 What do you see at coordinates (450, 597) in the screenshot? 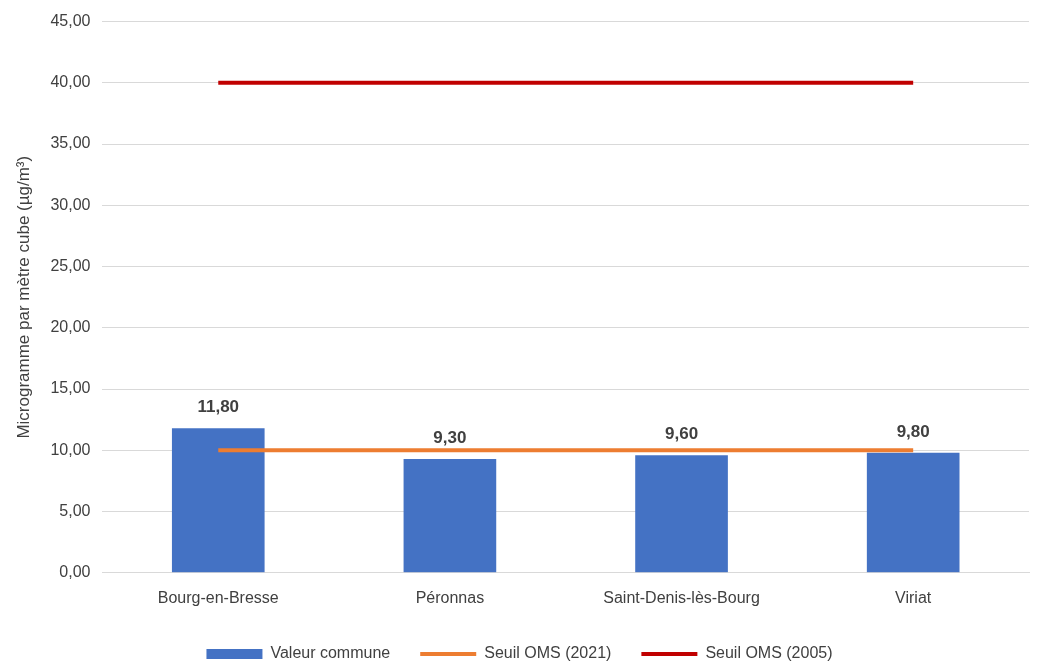
I see `x-tick-label: Péronnas` at bounding box center [450, 597].